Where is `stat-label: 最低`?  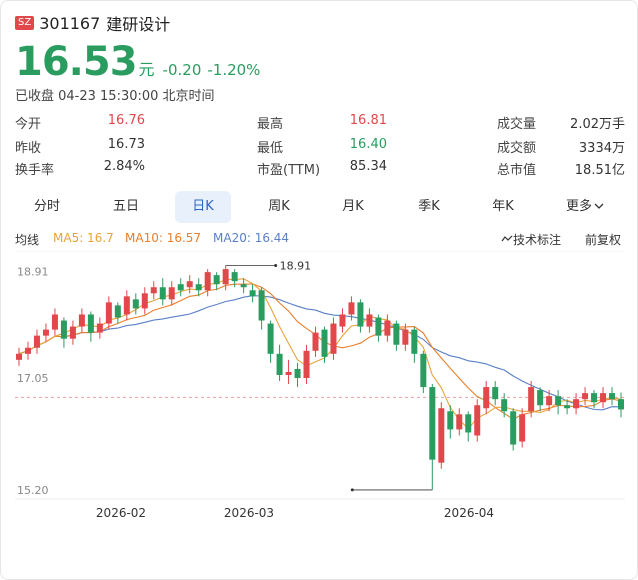 stat-label: 最低 is located at coordinates (270, 148).